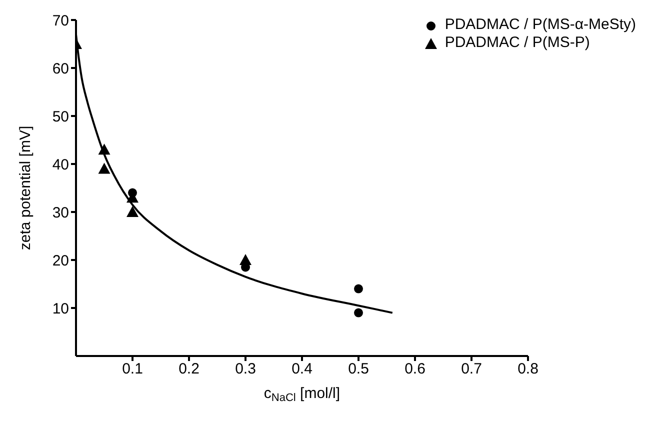 This screenshot has height=427, width=658. Describe the element at coordinates (132, 369) in the screenshot. I see `x-tick-label: 0.1` at that location.